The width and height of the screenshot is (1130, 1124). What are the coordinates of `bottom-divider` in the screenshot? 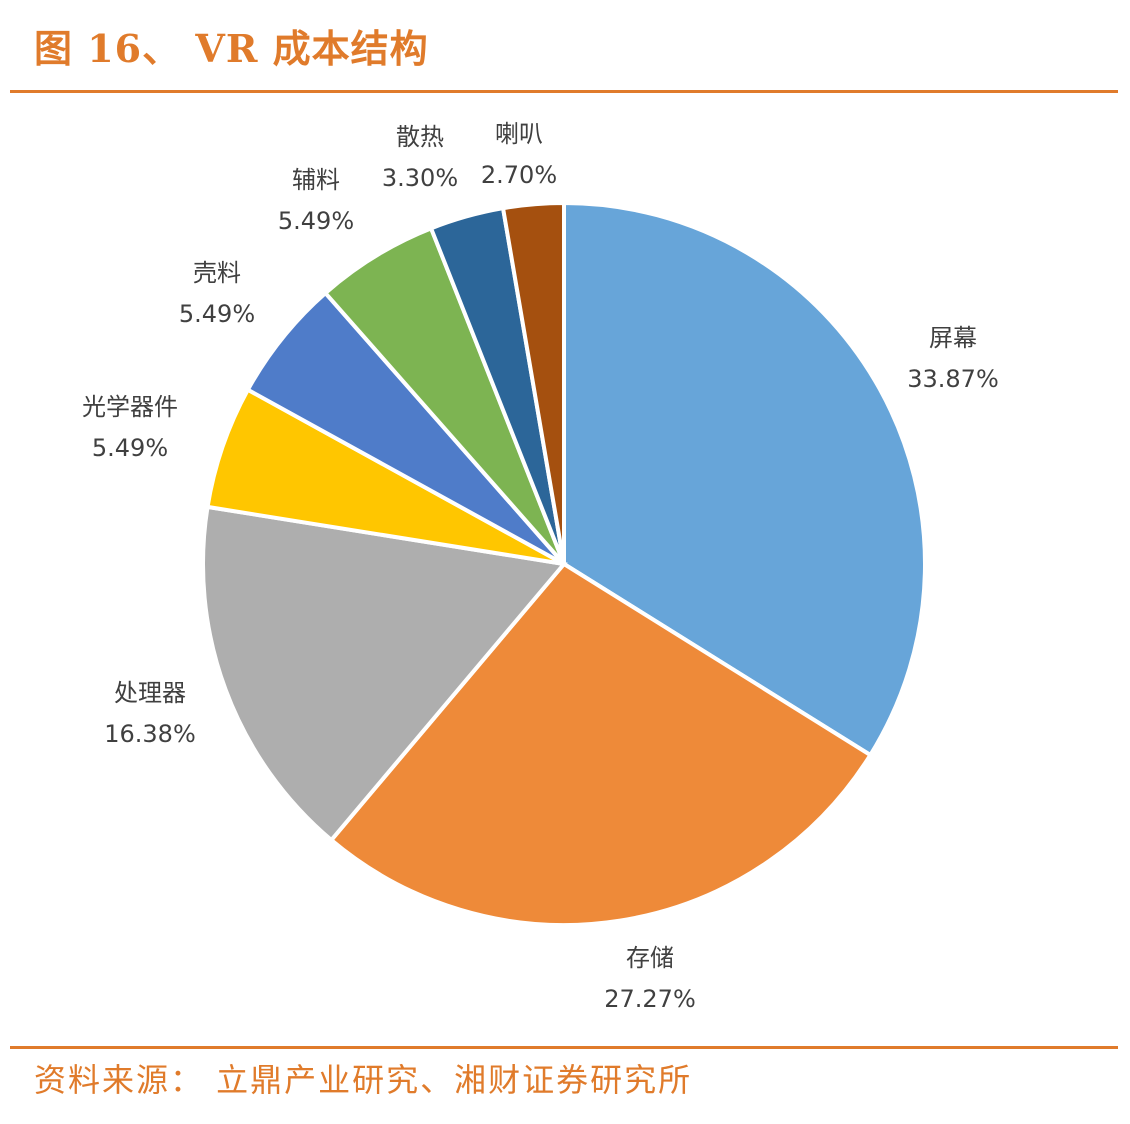 It's located at (564, 1047).